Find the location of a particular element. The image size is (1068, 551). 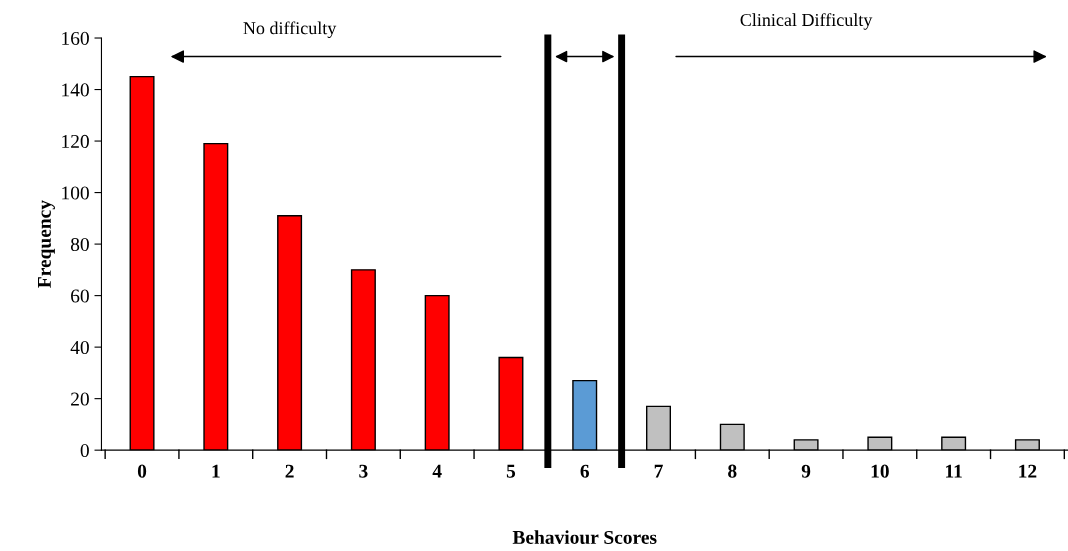

x-tick-label: 0 is located at coordinates (142, 471).